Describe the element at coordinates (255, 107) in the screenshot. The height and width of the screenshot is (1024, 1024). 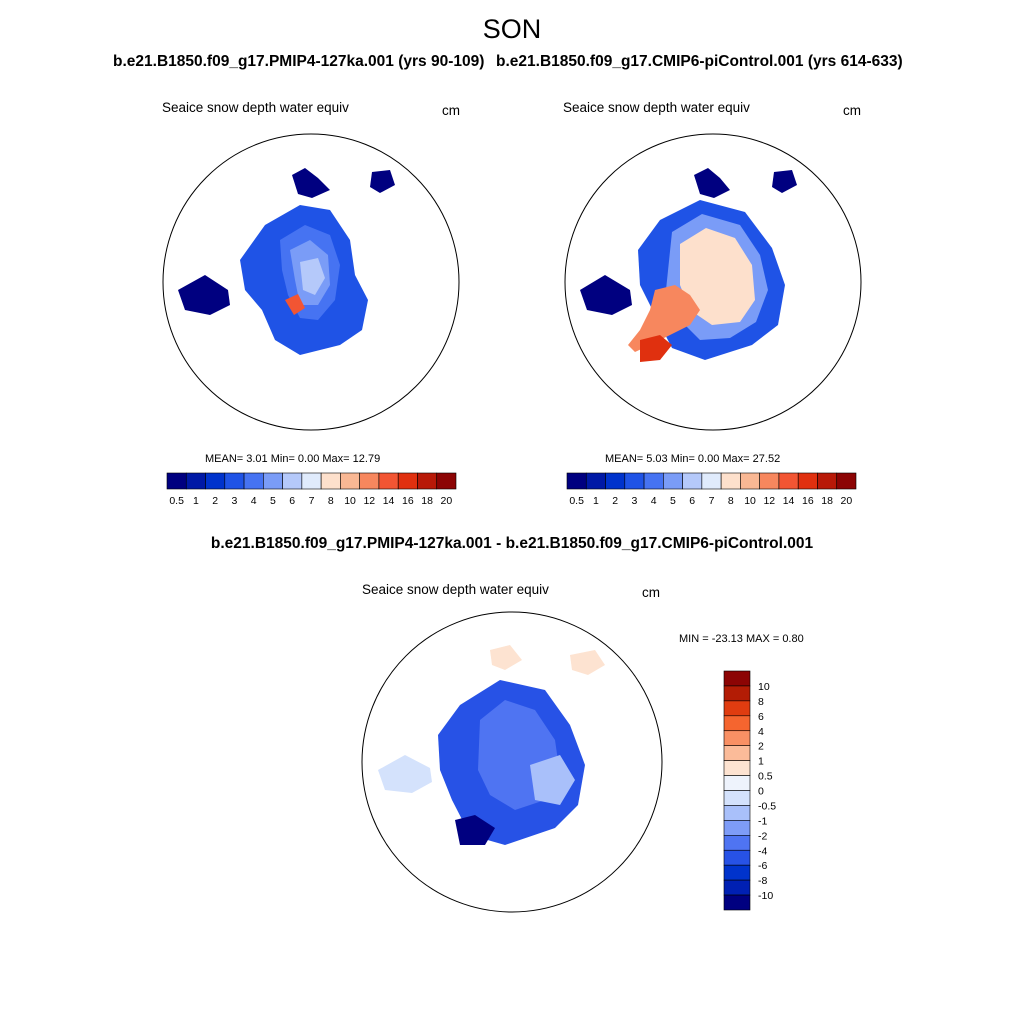
I see `variable-label-left: Seaice snow depth water equiv` at that location.